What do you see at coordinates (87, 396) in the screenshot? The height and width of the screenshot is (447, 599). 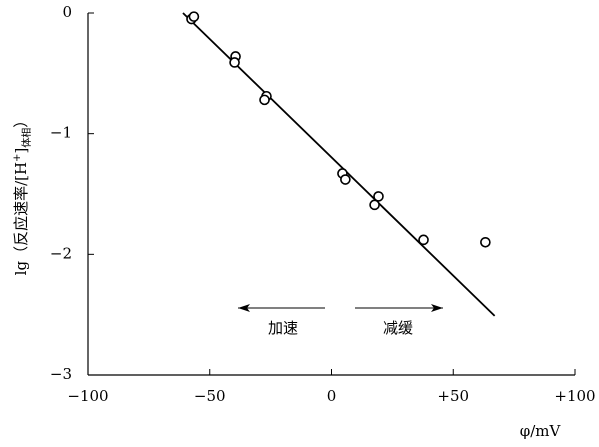 I see `x-tick-label: −100` at bounding box center [87, 396].